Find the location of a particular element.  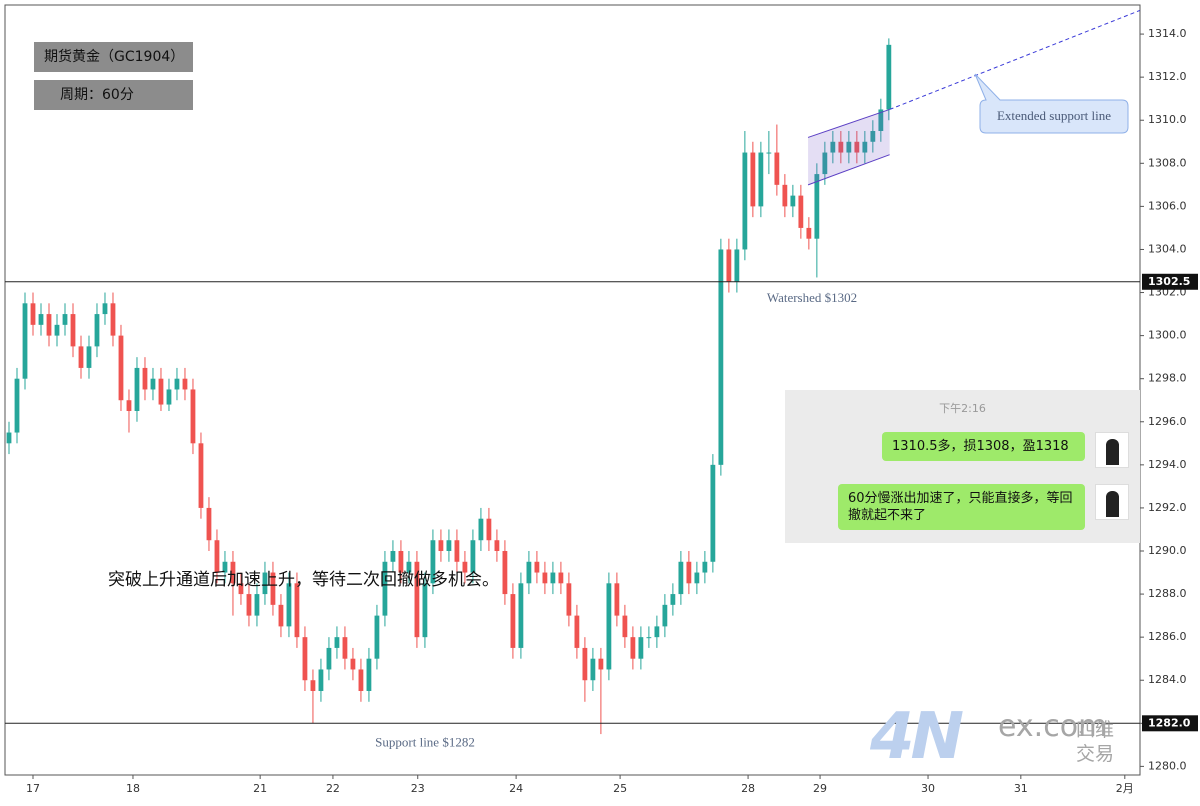

channel-lower is located at coordinates (848, 170).